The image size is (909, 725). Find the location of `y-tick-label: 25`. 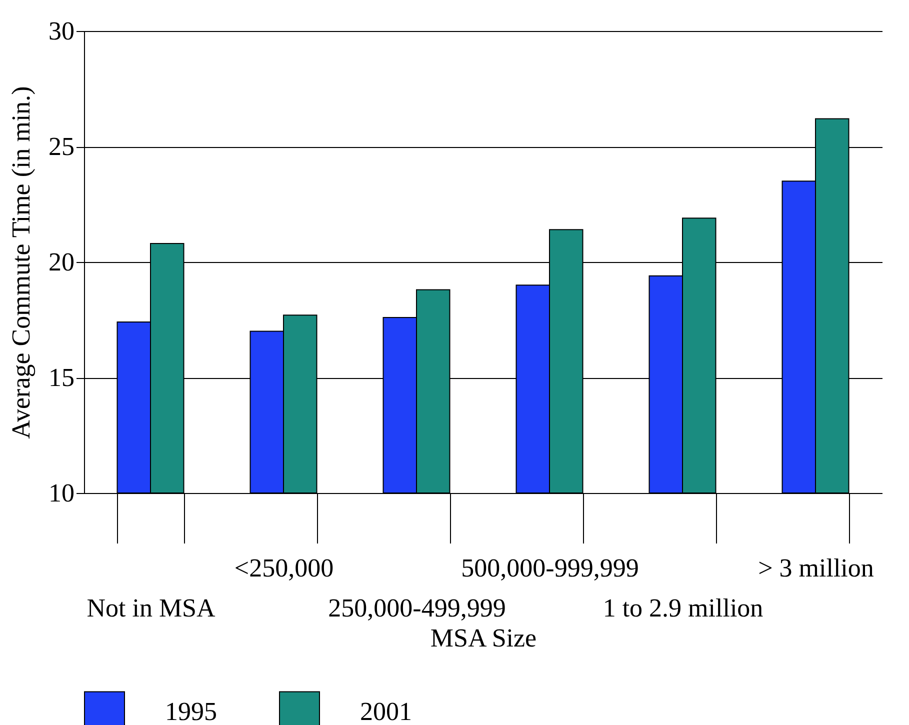

y-tick-label: 25 is located at coordinates (61, 146).